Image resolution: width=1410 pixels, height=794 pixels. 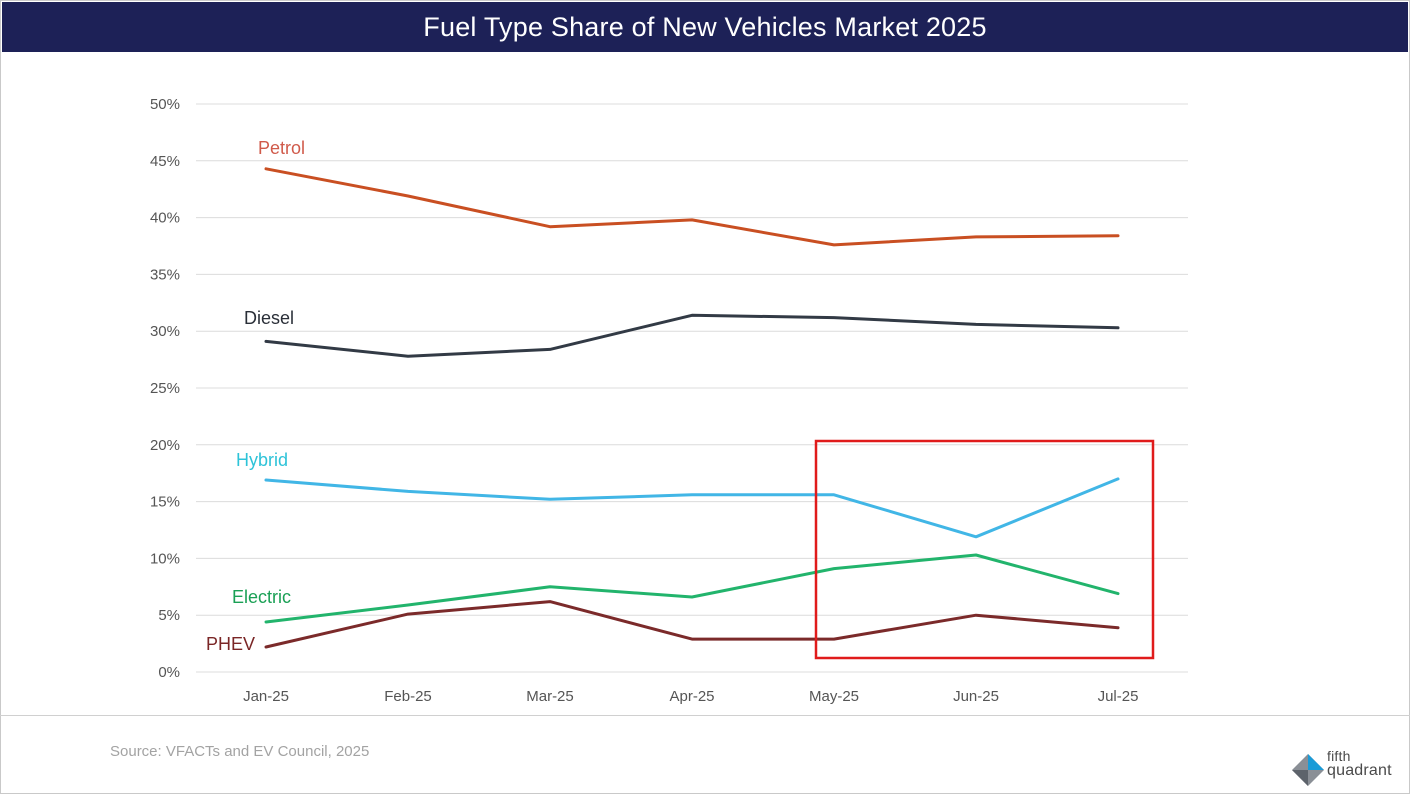 I want to click on series-label-diesel: Diesel, so click(x=269, y=318).